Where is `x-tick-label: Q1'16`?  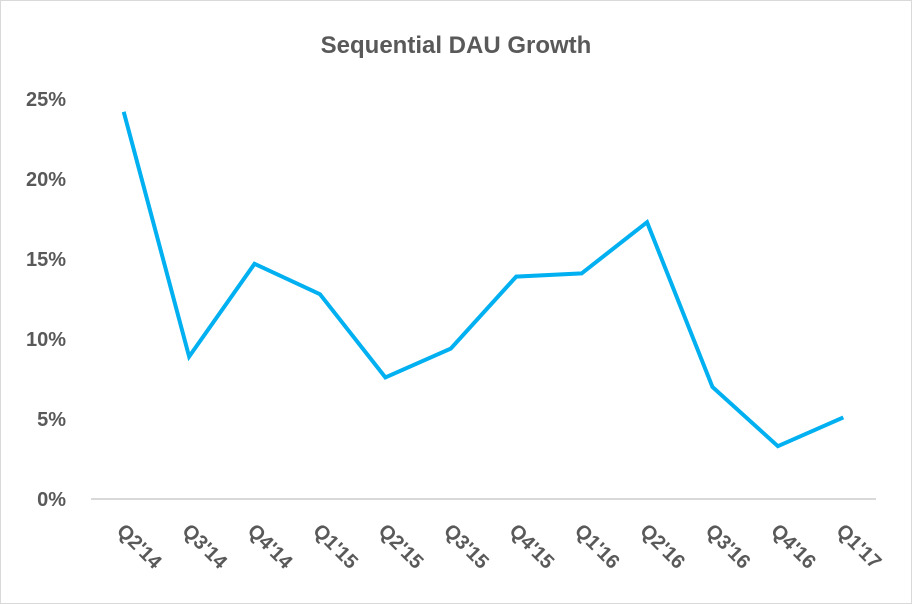
x-tick-label: Q1'16 is located at coordinates (597, 547).